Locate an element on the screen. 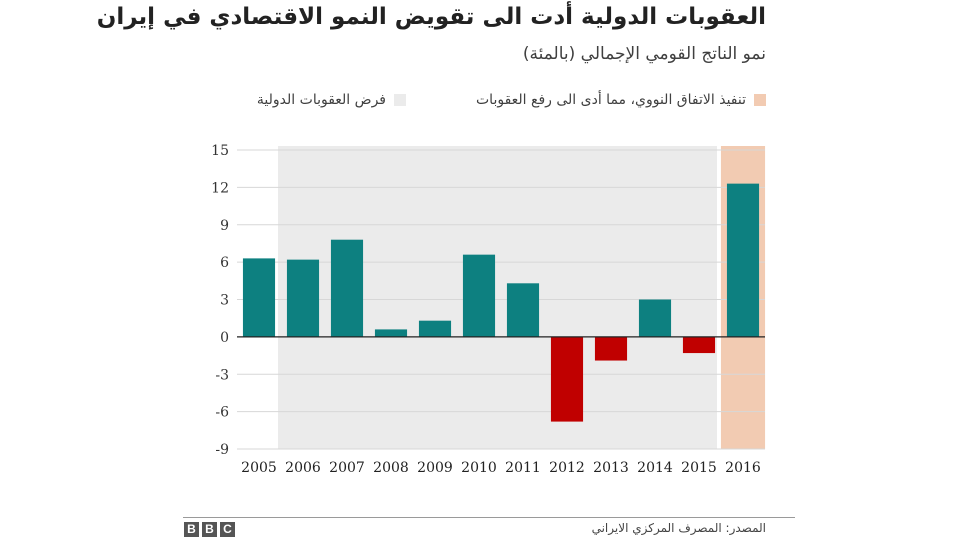 The height and width of the screenshot is (549, 976). bar-2013 is located at coordinates (611, 348).